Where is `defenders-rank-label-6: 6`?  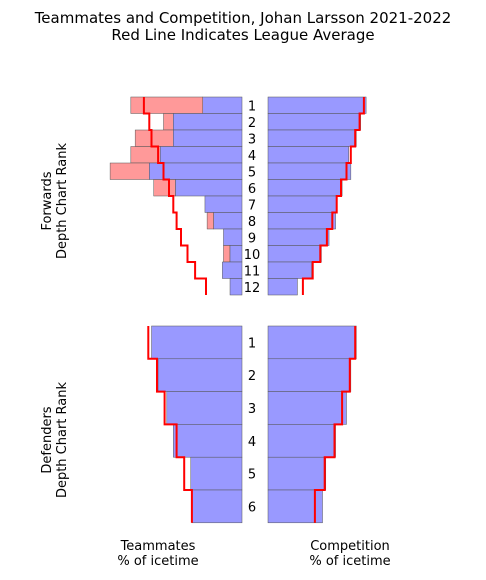
defenders-rank-label-6: 6 is located at coordinates (252, 507).